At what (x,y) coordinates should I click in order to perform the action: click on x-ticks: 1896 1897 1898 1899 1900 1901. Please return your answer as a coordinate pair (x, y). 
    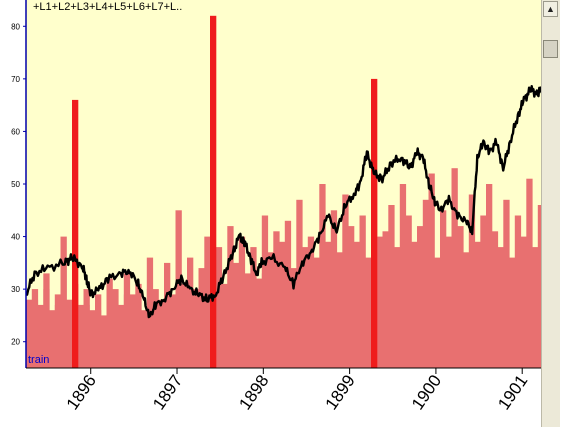
    Looking at the image, I should click on (297, 390).